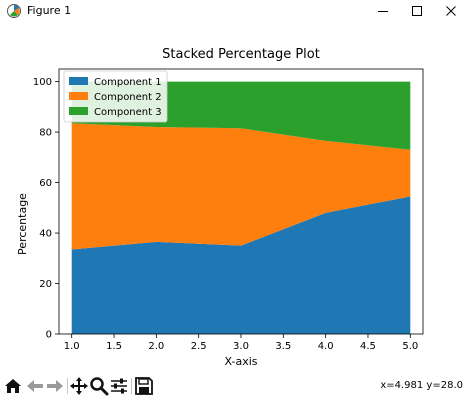  Describe the element at coordinates (283, 346) in the screenshot. I see `x-tick-label: 3.5` at that location.